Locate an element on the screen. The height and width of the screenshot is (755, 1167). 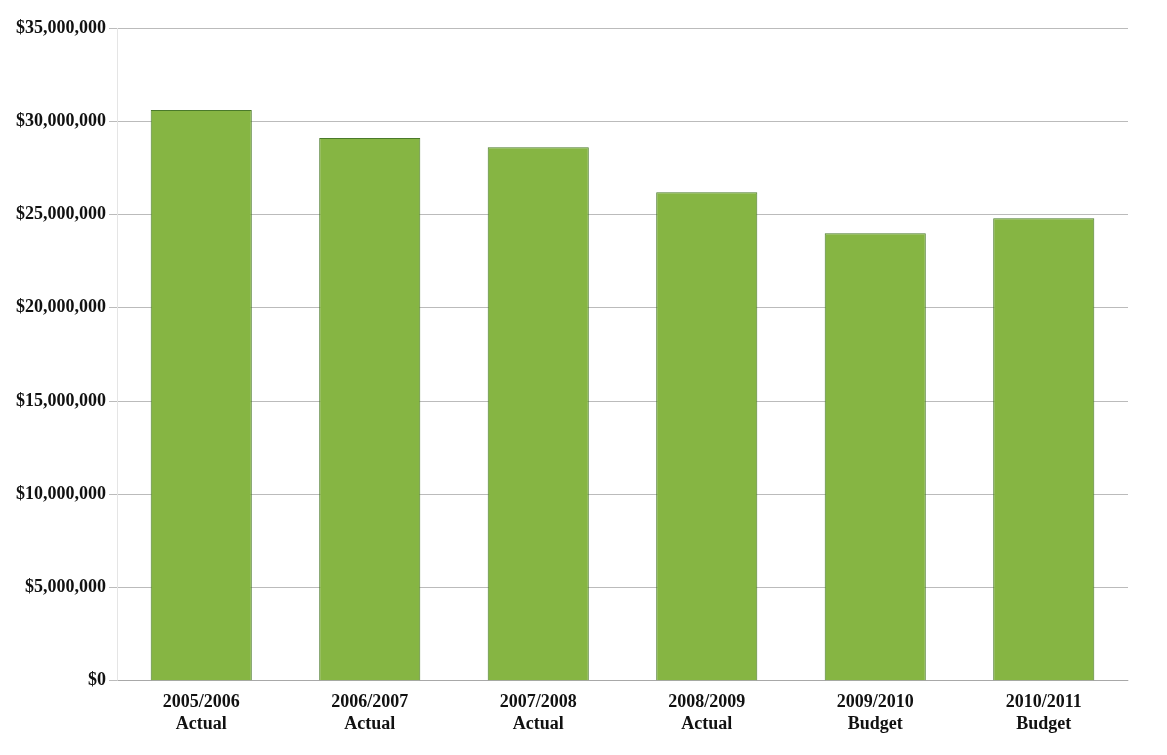
y-tick-label: $0 is located at coordinates (97, 679).